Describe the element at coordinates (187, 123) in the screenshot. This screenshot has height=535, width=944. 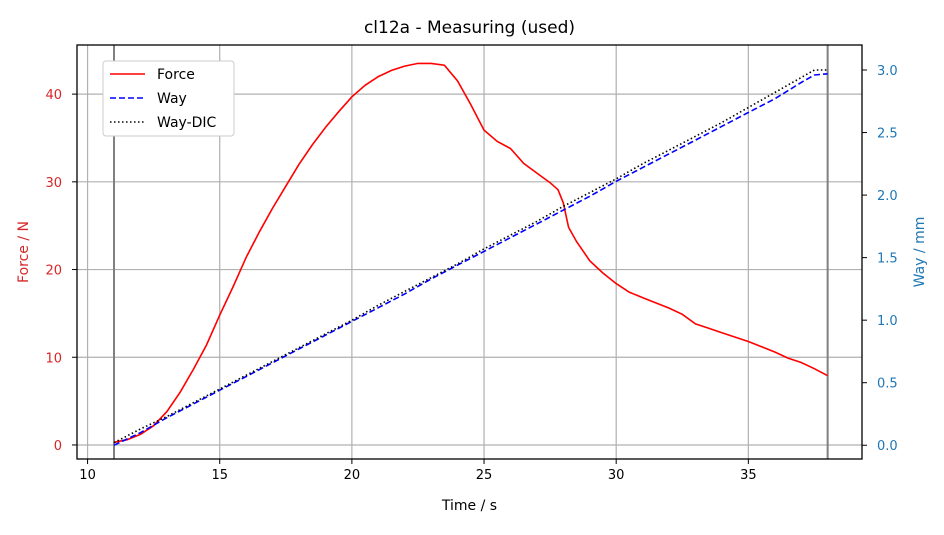
I see `legend-label: Way-DIC` at that location.